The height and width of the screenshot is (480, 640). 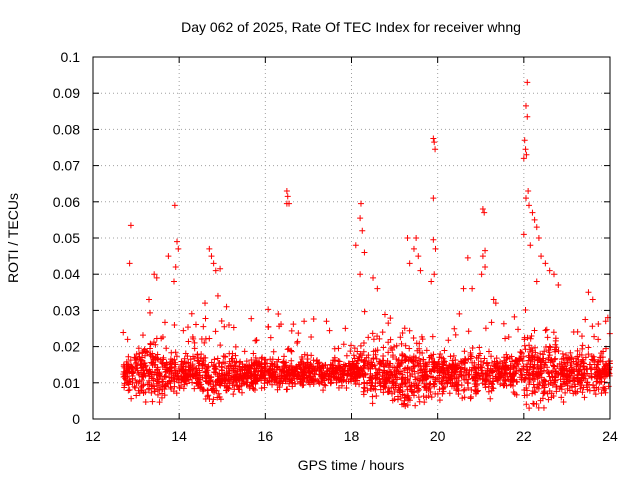 I want to click on y-tick-label: 0.09, so click(x=66, y=93).